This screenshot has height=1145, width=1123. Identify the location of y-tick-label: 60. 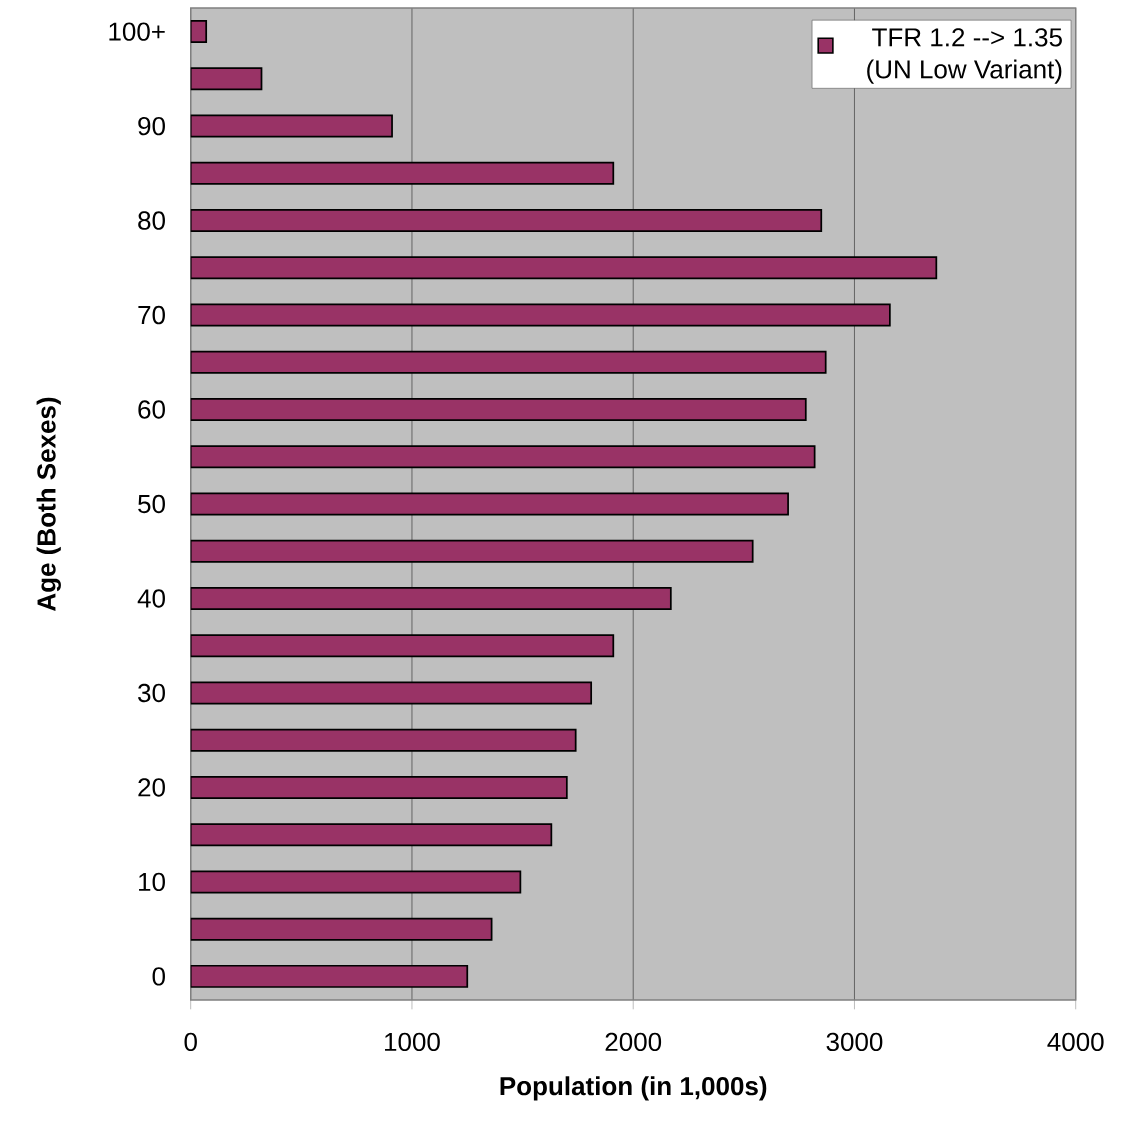
(152, 409).